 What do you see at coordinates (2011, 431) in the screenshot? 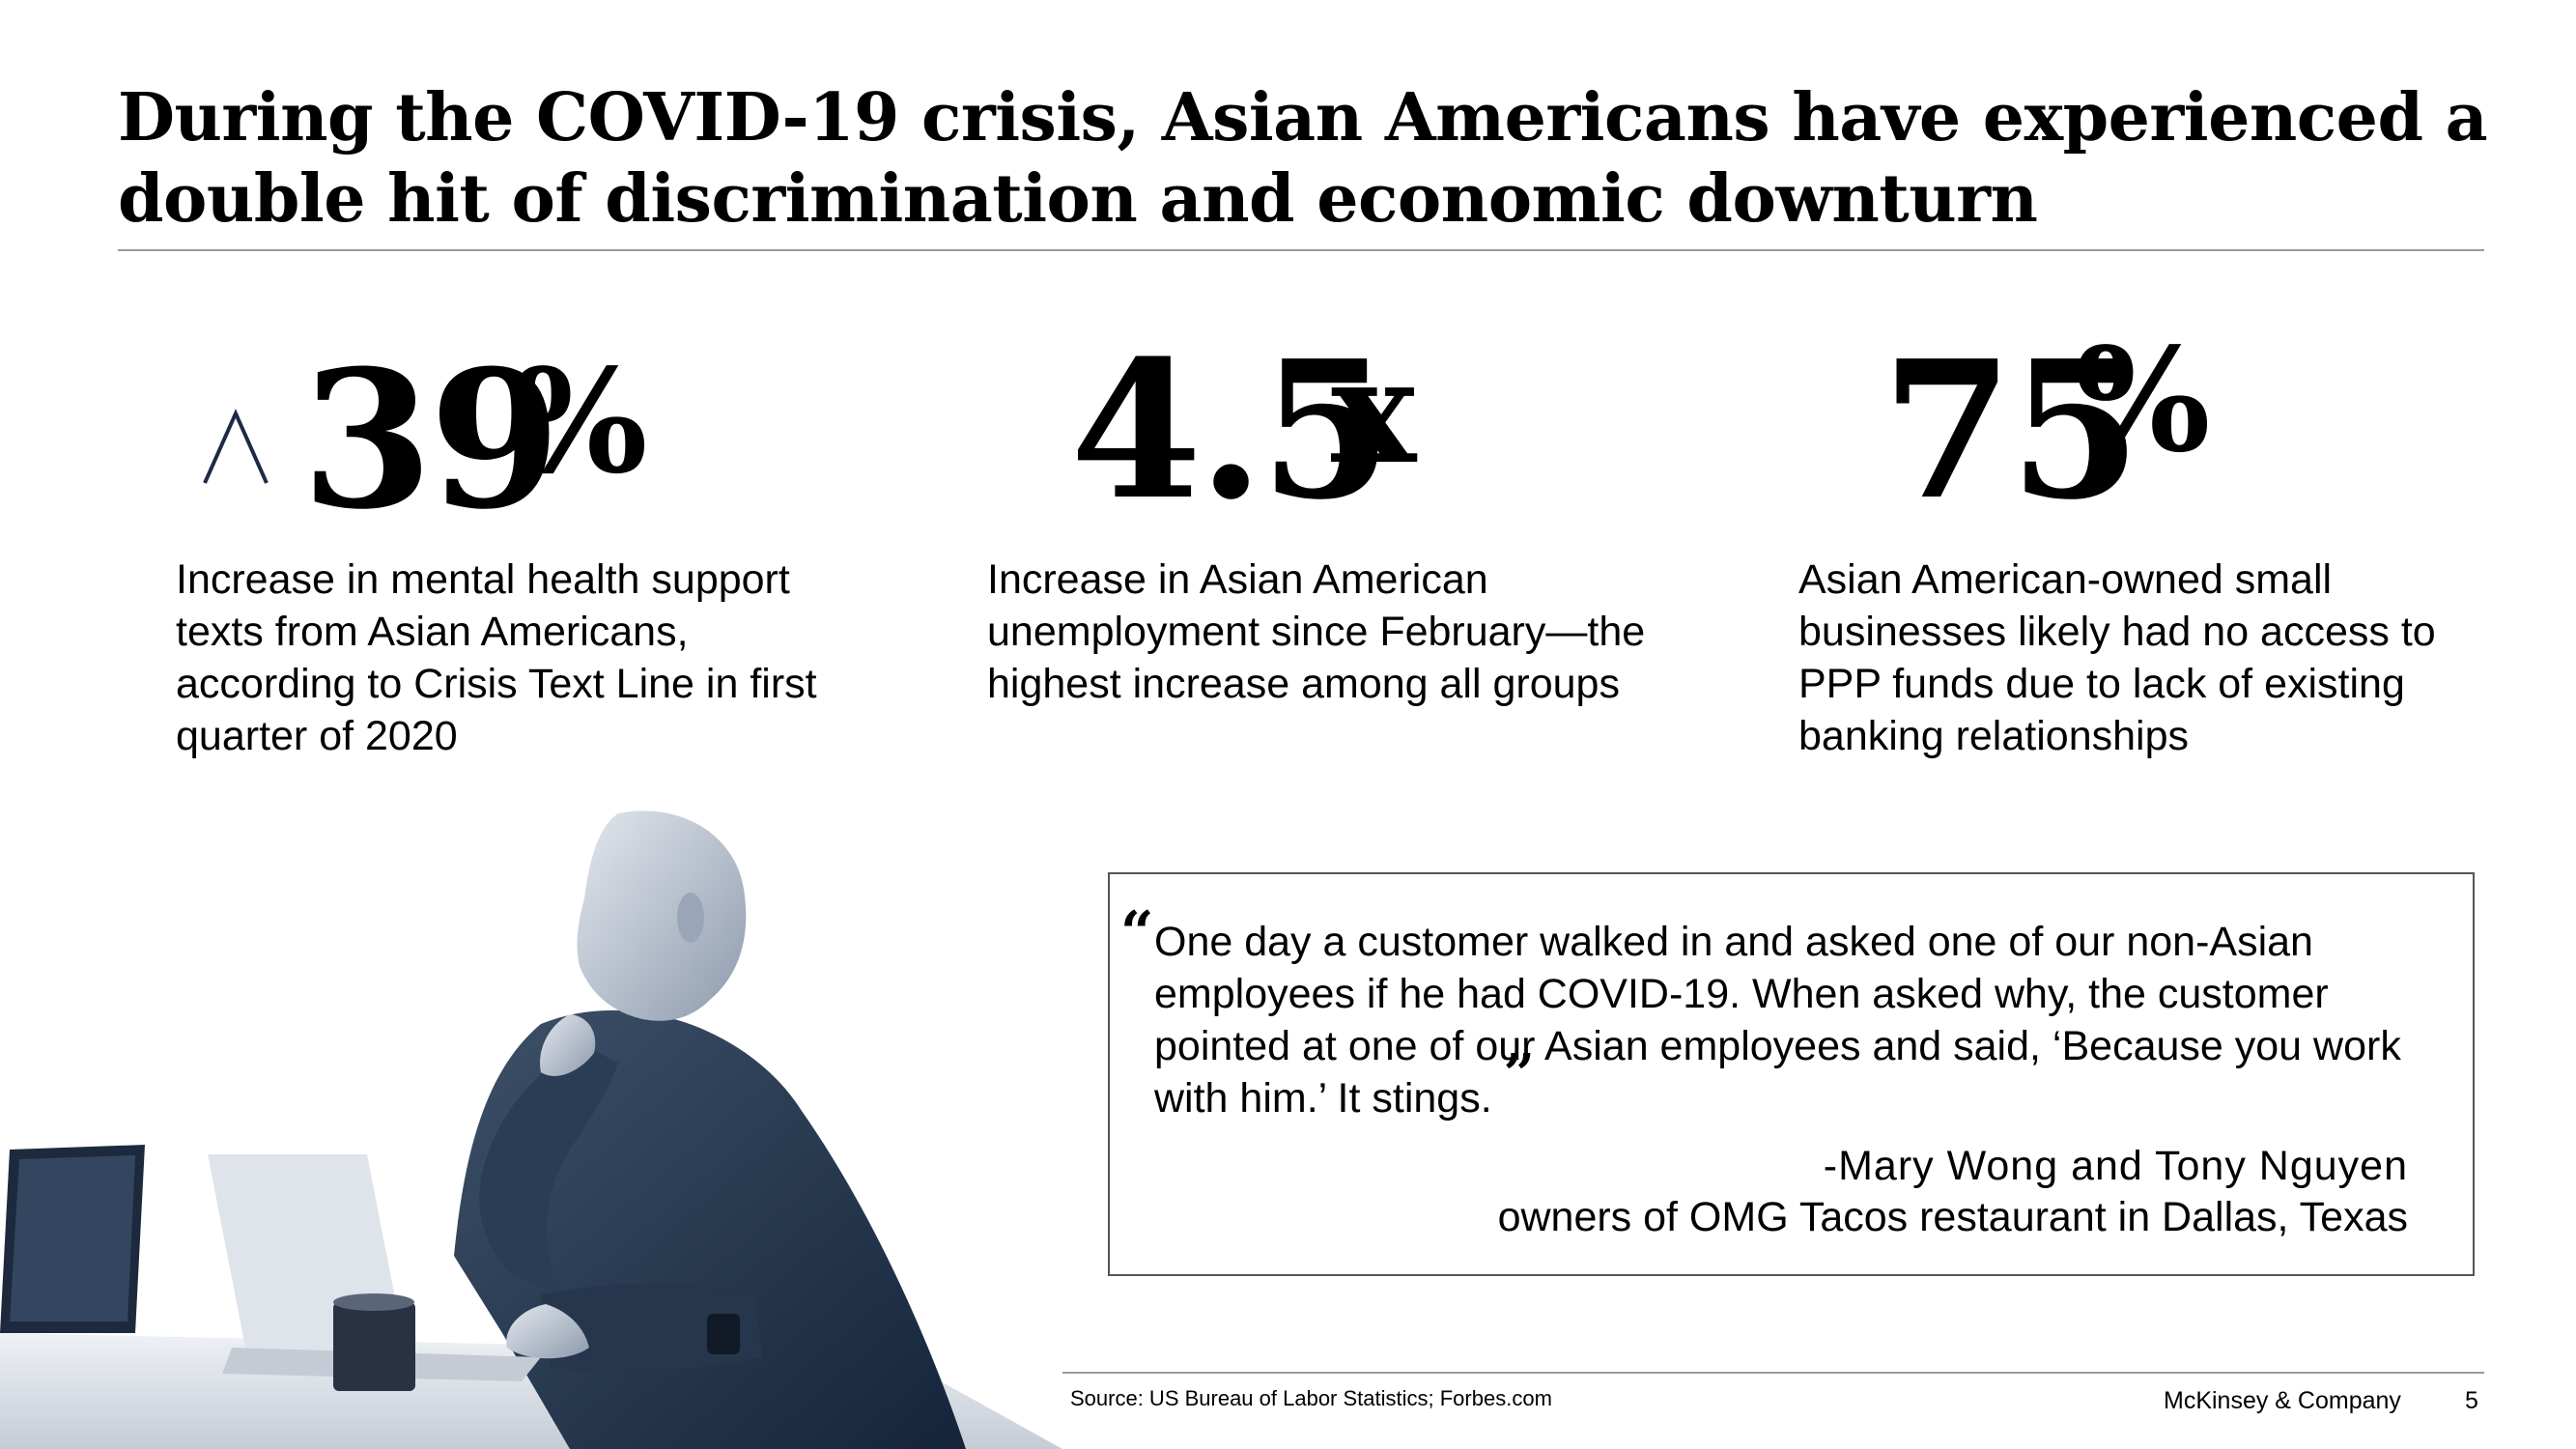
I see `stat-3-number: 75` at bounding box center [2011, 431].